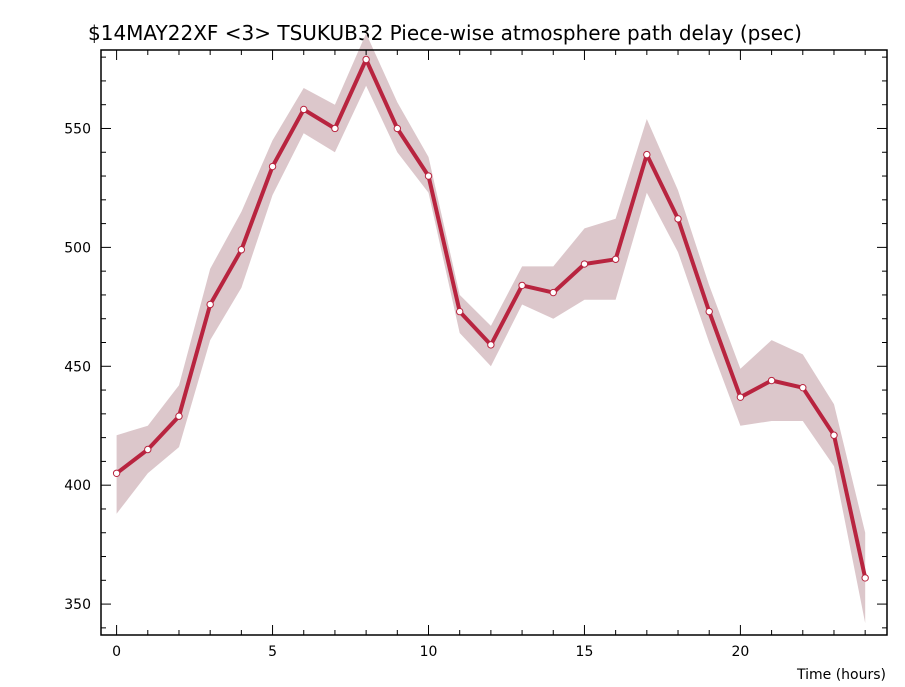 Image resolution: width=905 pixels, height=687 pixels. Describe the element at coordinates (77, 605) in the screenshot. I see `y-tick-label: 350` at that location.